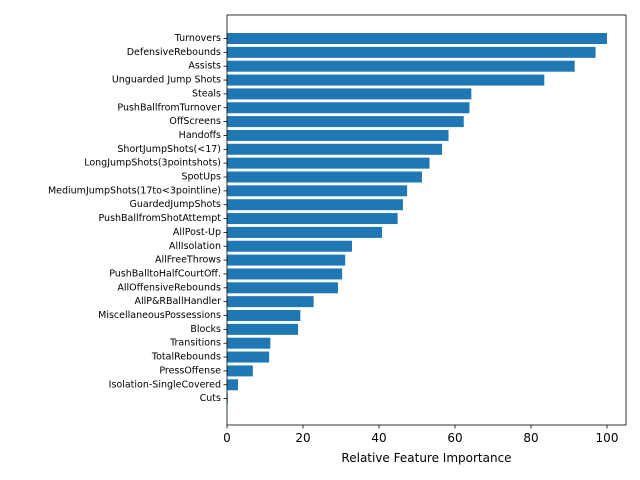 The width and height of the screenshot is (640, 480). What do you see at coordinates (152, 163) in the screenshot?
I see `category-label: LongJumpShots(3pointshots)` at bounding box center [152, 163].